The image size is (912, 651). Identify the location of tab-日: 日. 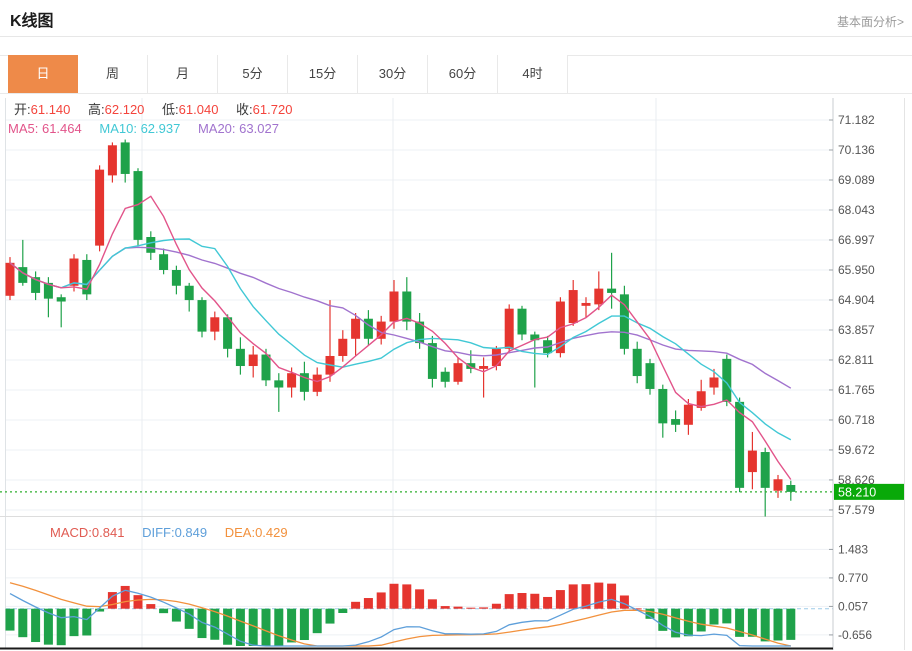
(43, 74).